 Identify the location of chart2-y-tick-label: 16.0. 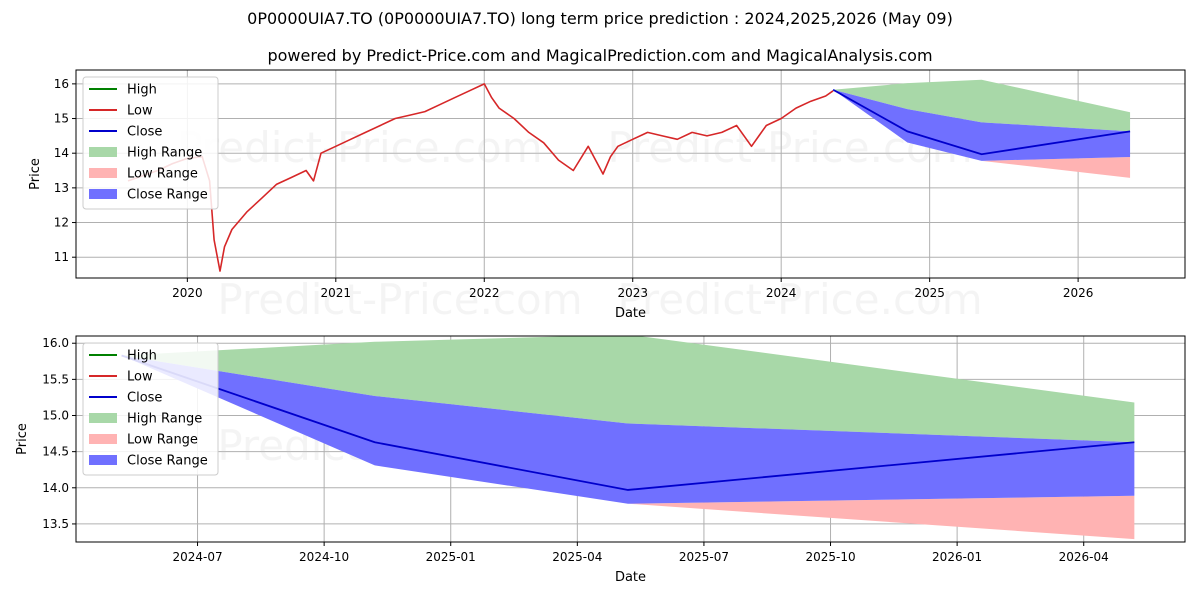
(55, 343).